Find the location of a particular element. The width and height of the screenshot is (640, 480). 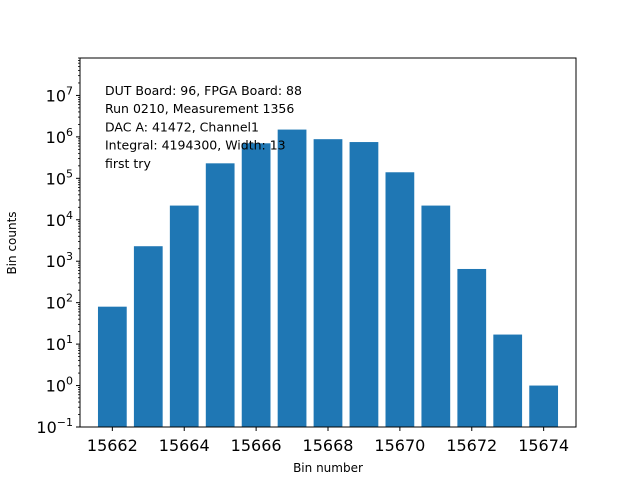

annotation-line: Integral: 4194300, Width: 13 is located at coordinates (195, 145).